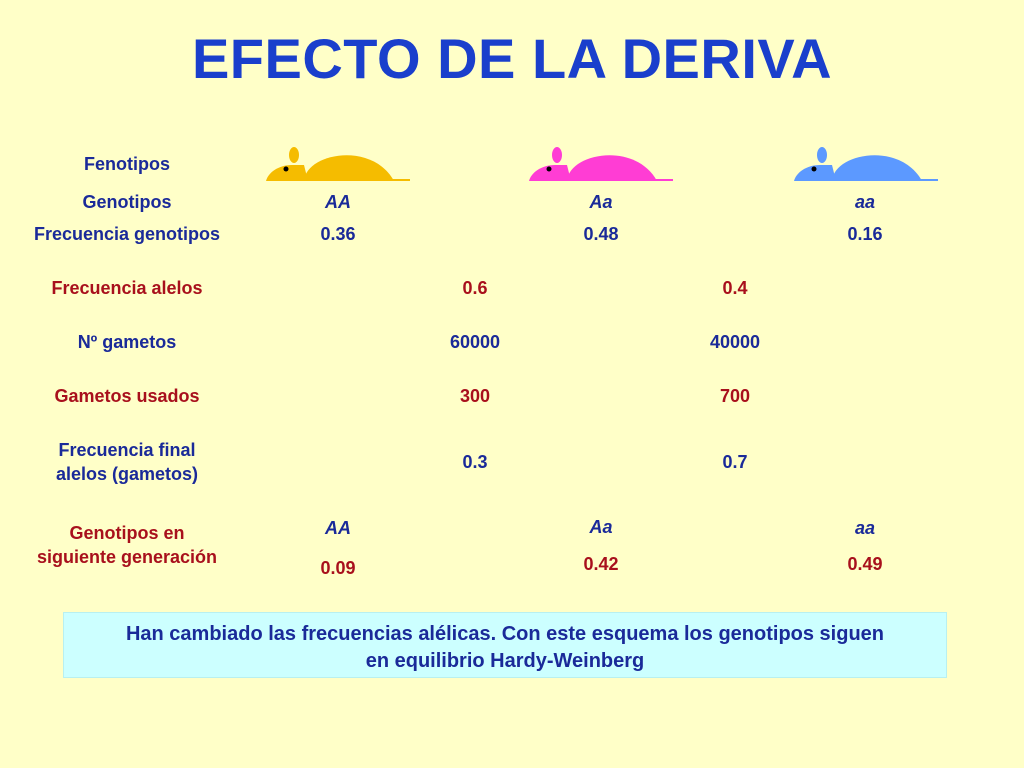  What do you see at coordinates (475, 462) in the screenshot?
I see `final-freq-A: 0.3` at bounding box center [475, 462].